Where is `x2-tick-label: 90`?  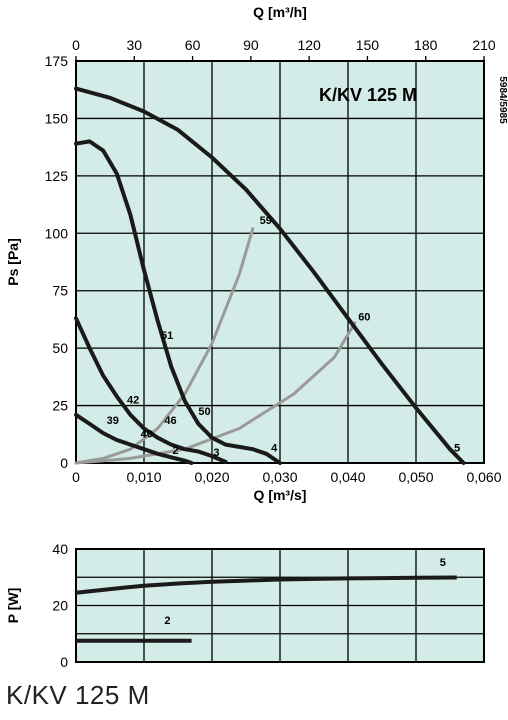 x2-tick-label: 90 is located at coordinates (251, 45).